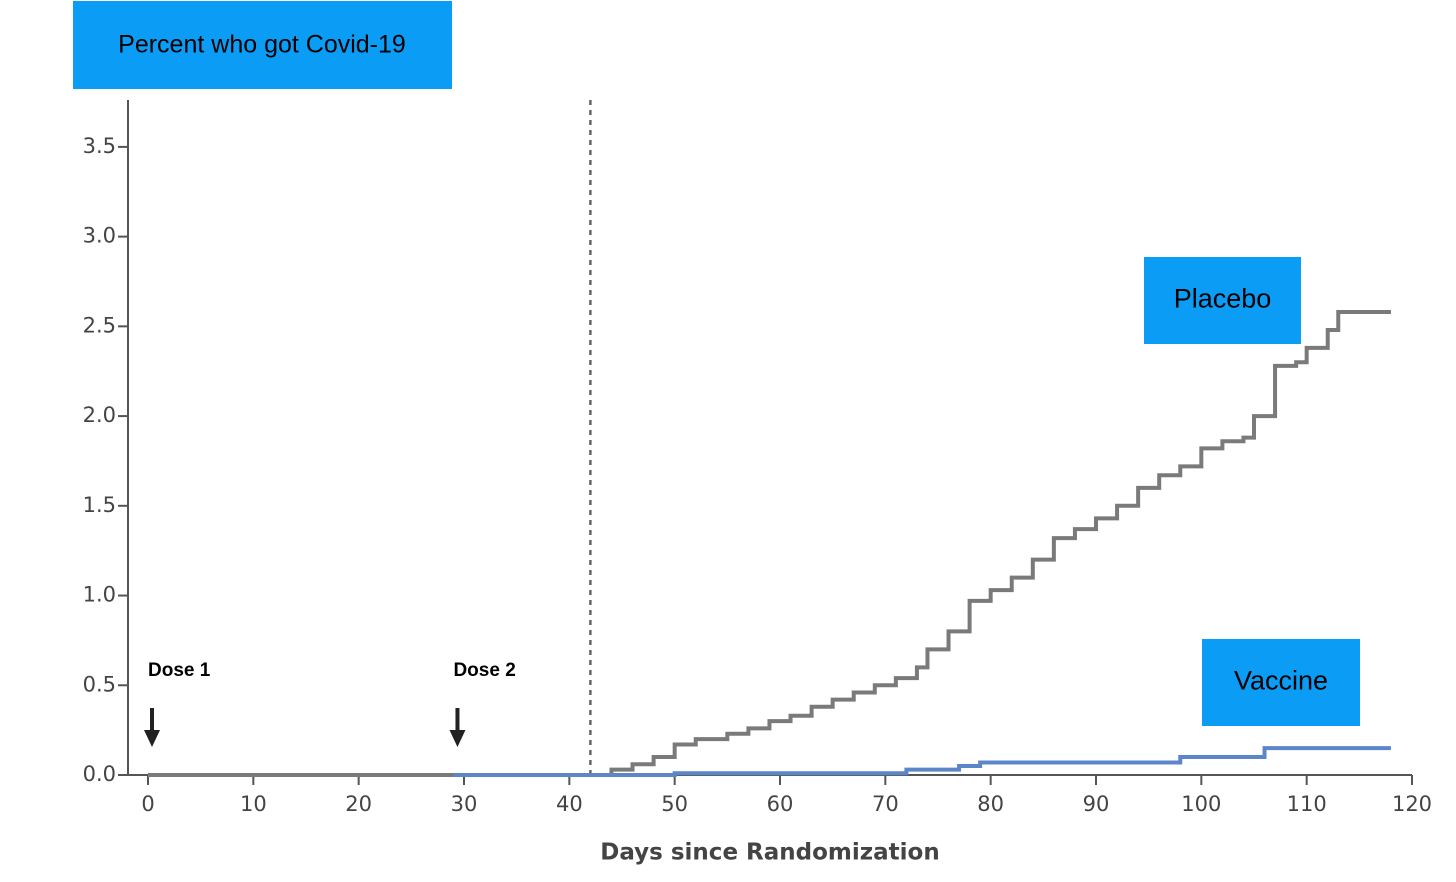 Image resolution: width=1456 pixels, height=882 pixels. Describe the element at coordinates (1412, 804) in the screenshot. I see `x-tick-label: 120` at that location.